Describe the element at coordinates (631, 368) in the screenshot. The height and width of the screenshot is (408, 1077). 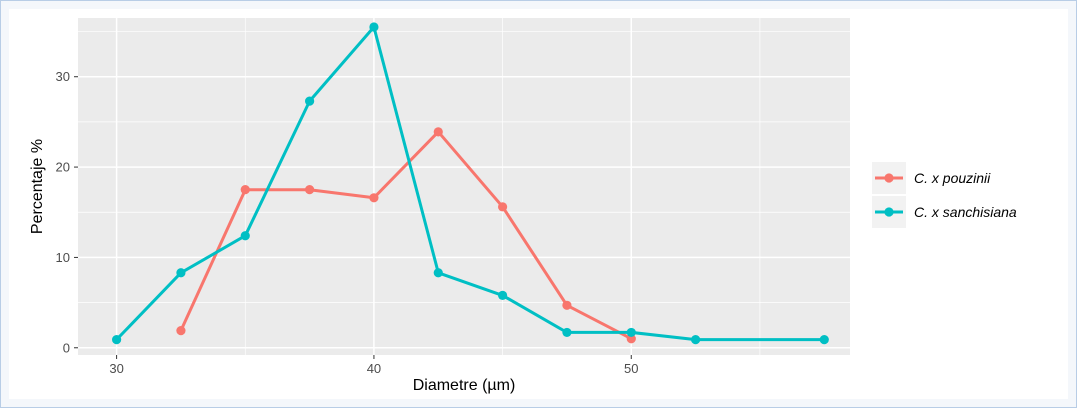
I see `x-tick-label: 50` at that location.